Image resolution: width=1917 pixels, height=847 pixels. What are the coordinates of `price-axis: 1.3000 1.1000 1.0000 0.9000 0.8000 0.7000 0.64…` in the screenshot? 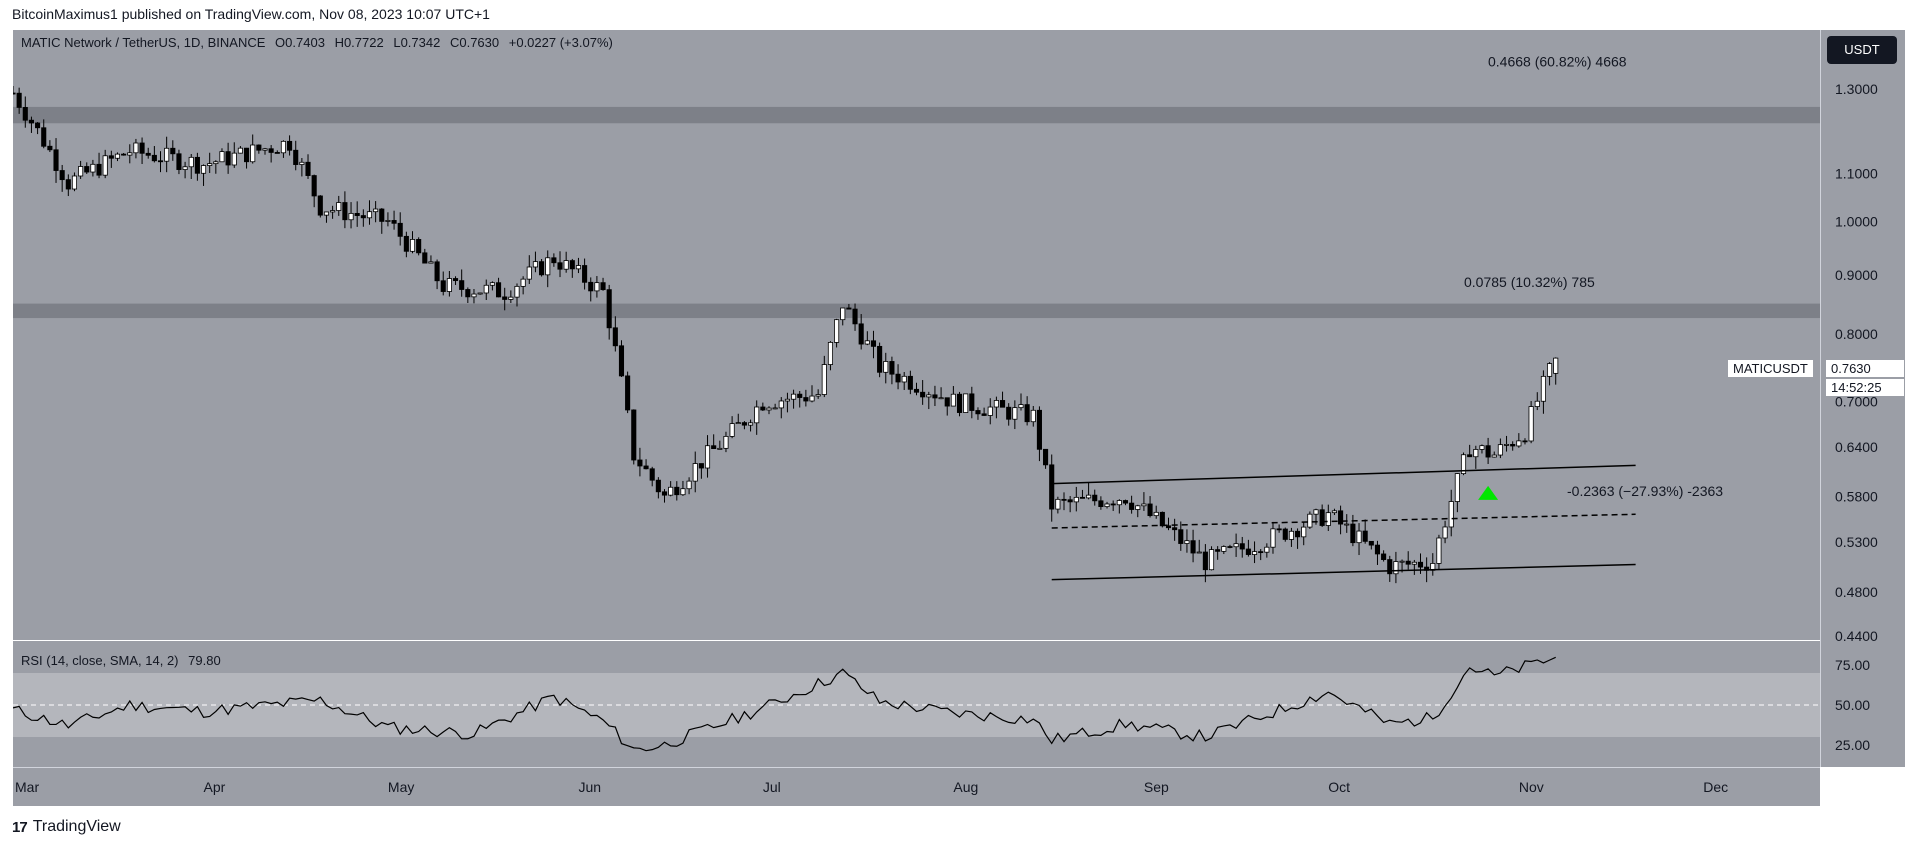 It's located at (1862, 398).